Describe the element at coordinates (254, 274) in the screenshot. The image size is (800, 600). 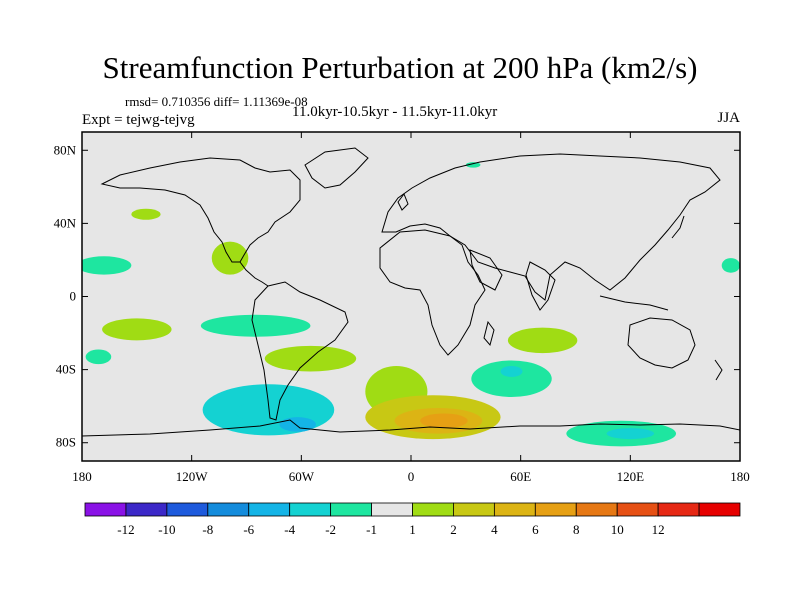
I see `coast-central-america` at that location.